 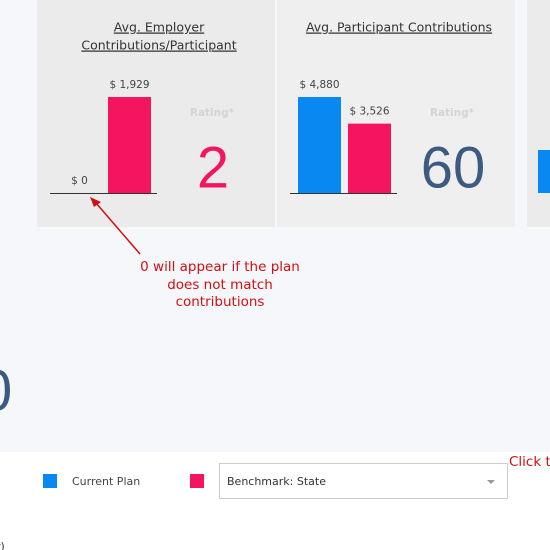 What do you see at coordinates (129, 85) in the screenshot?
I see `bar-label: $ 1,929` at bounding box center [129, 85].